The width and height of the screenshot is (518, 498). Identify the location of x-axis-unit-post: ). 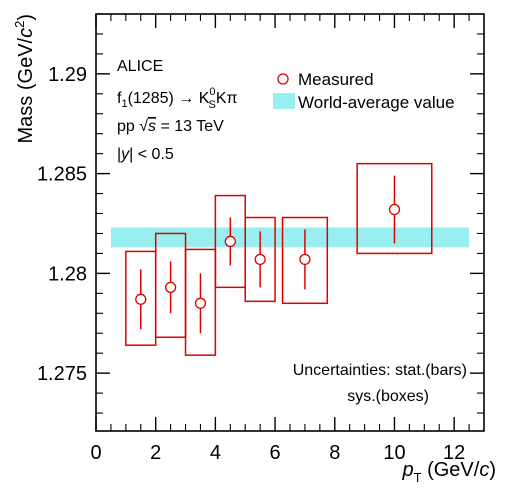
(492, 470).